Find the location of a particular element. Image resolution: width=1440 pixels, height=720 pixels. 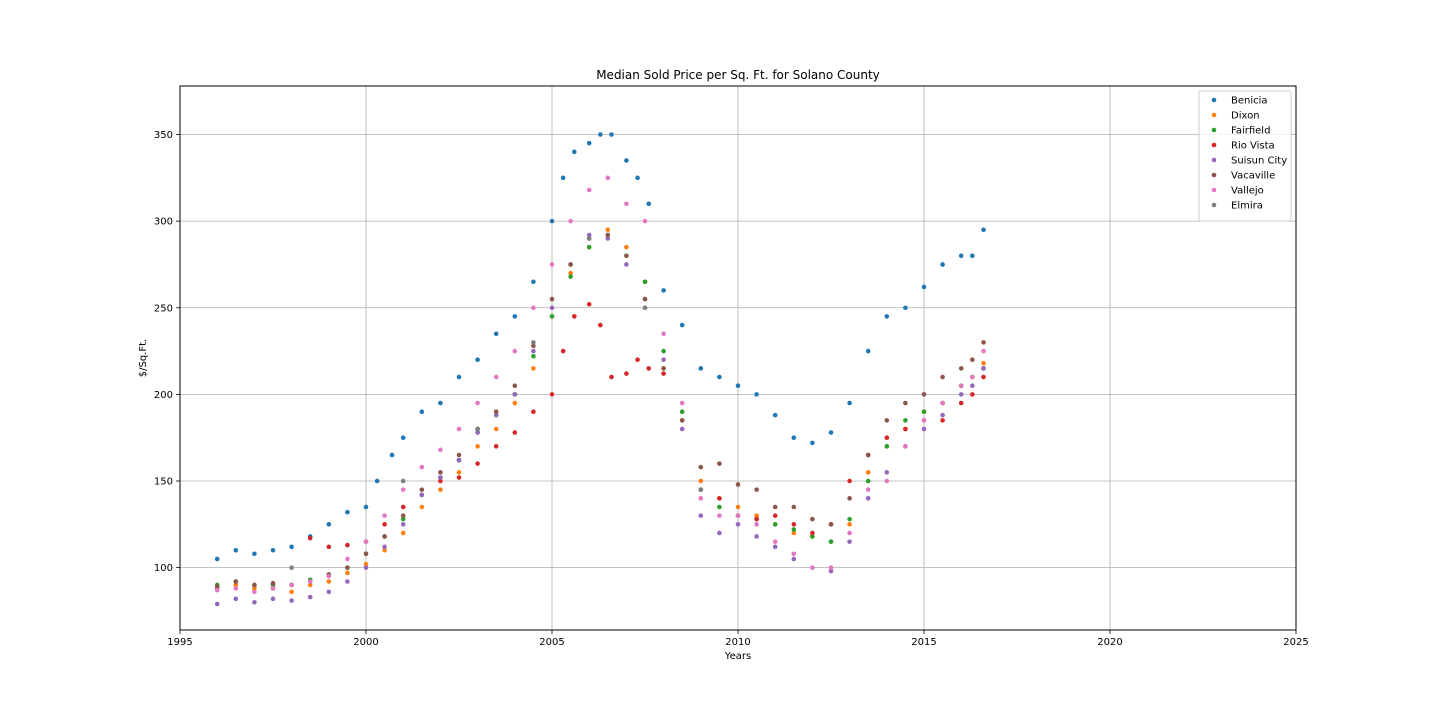

x-tick-label: 2015 is located at coordinates (923, 642).